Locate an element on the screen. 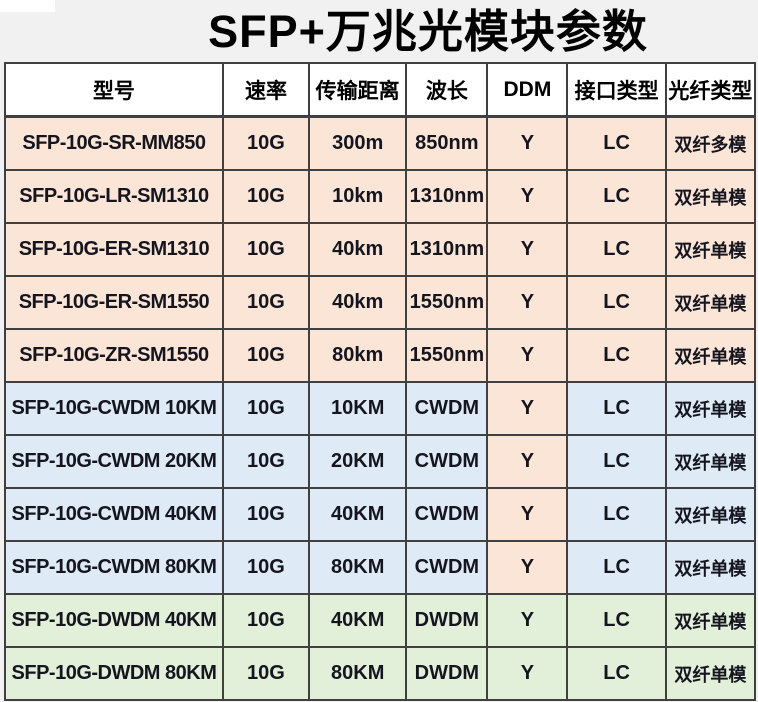 This screenshot has height=702, width=758. cell-model: SFP-10G-CWDM 40KM is located at coordinates (114, 514).